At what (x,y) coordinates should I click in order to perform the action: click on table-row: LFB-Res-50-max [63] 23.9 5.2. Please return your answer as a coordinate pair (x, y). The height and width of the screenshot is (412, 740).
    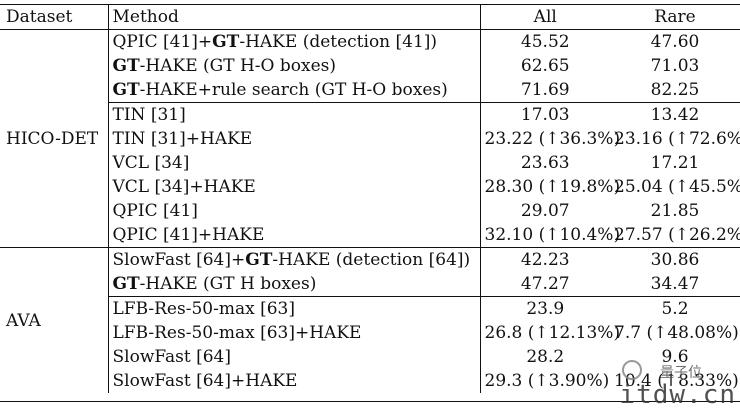
    Looking at the image, I should click on (370, 308).